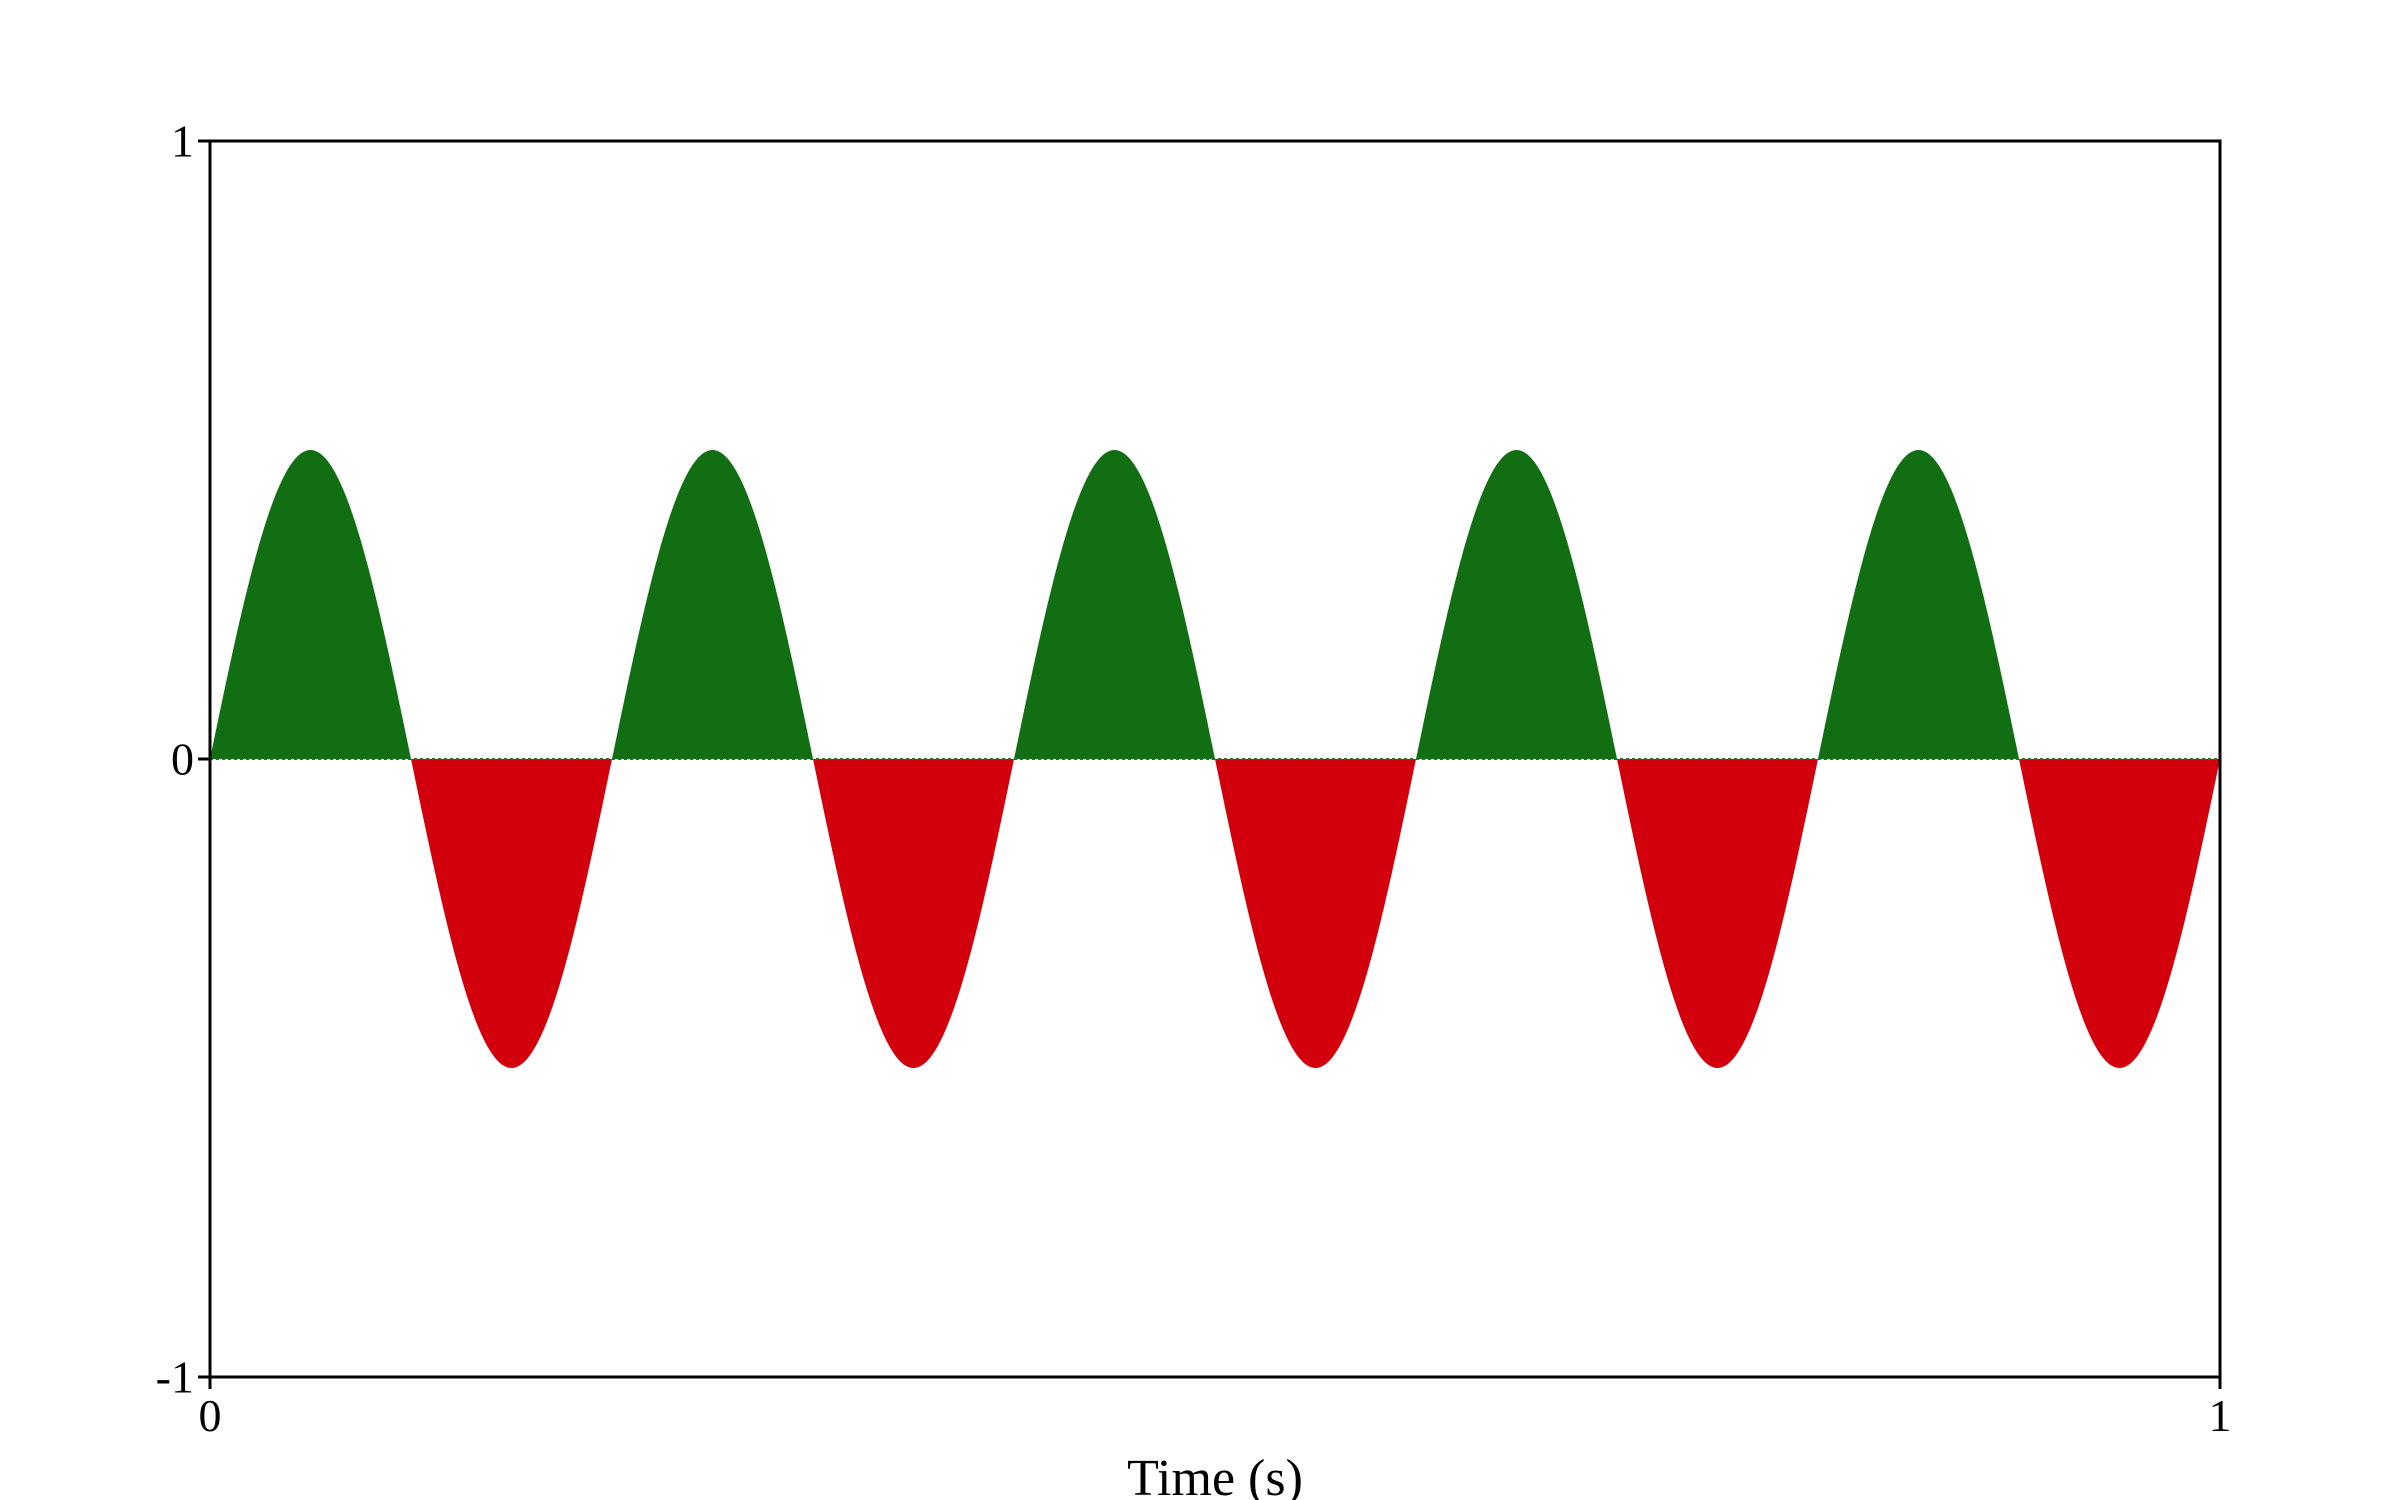  I want to click on x-axis-label: Time (s), so click(1215, 1475).